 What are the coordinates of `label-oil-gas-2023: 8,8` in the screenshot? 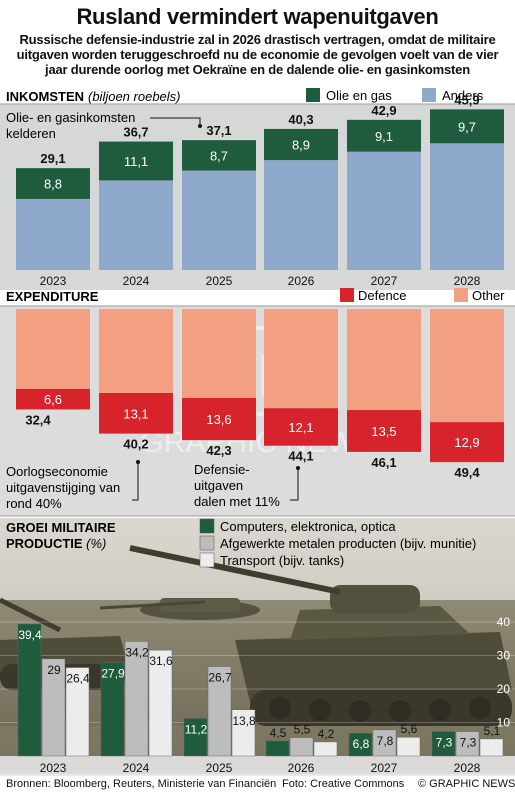 It's located at (53, 184).